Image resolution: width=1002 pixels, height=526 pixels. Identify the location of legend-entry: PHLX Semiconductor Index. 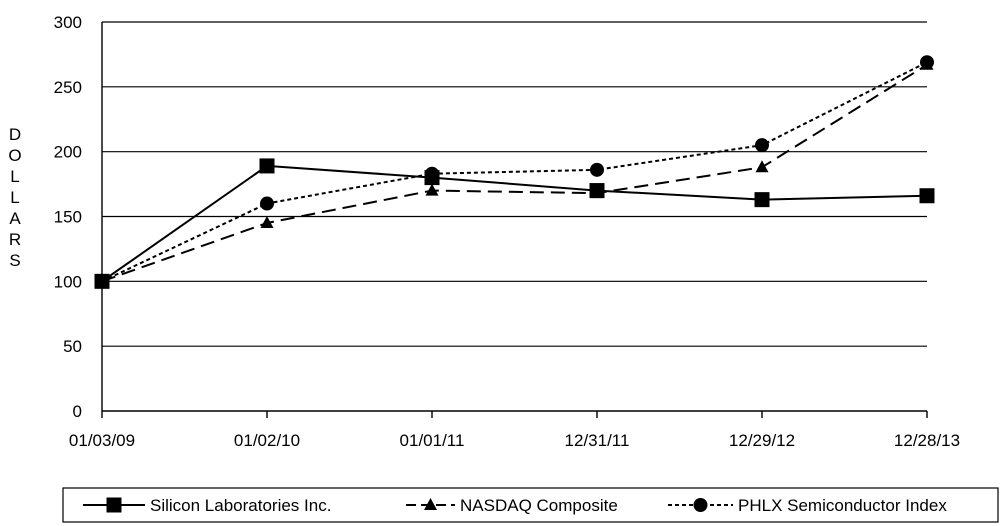
(807, 505).